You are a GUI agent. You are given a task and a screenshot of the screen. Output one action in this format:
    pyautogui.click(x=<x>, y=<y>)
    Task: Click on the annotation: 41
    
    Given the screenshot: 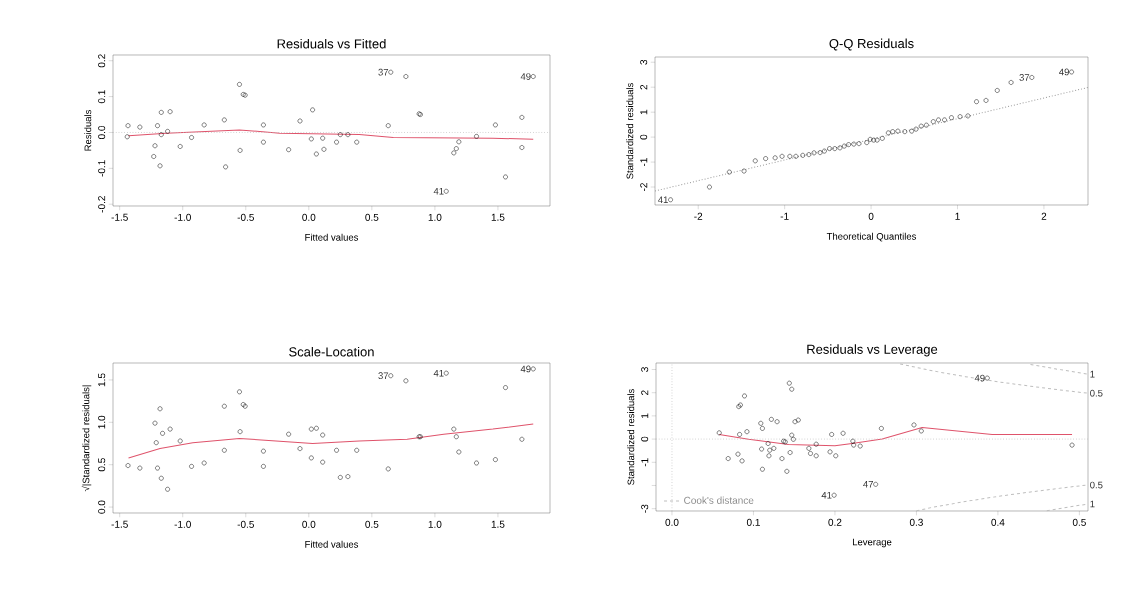 What is the action you would take?
    pyautogui.click(x=826, y=495)
    